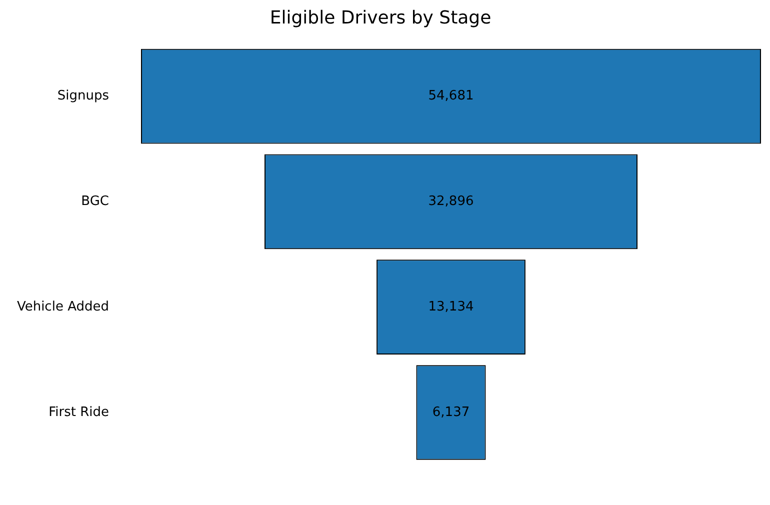  What do you see at coordinates (451, 412) in the screenshot?
I see `data-label: 6,137` at bounding box center [451, 412].